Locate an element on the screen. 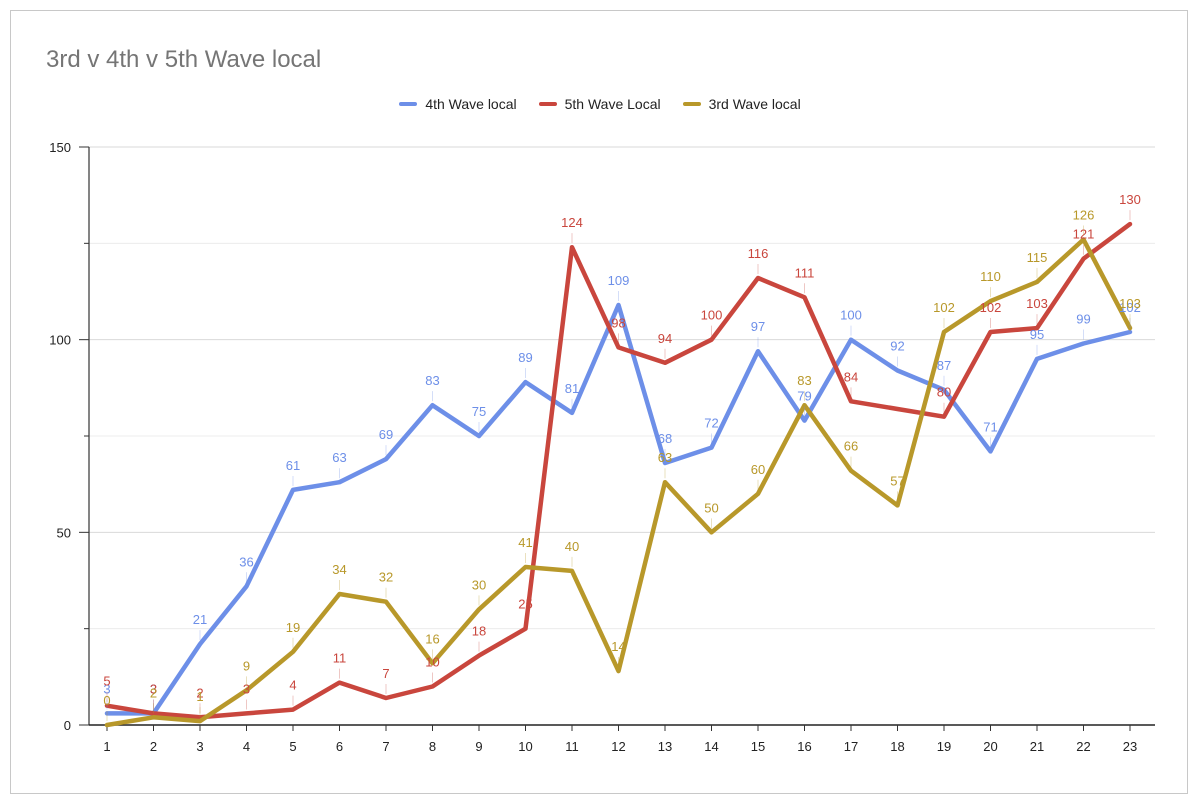 The height and width of the screenshot is (806, 1200). data-label: 40 is located at coordinates (572, 546).